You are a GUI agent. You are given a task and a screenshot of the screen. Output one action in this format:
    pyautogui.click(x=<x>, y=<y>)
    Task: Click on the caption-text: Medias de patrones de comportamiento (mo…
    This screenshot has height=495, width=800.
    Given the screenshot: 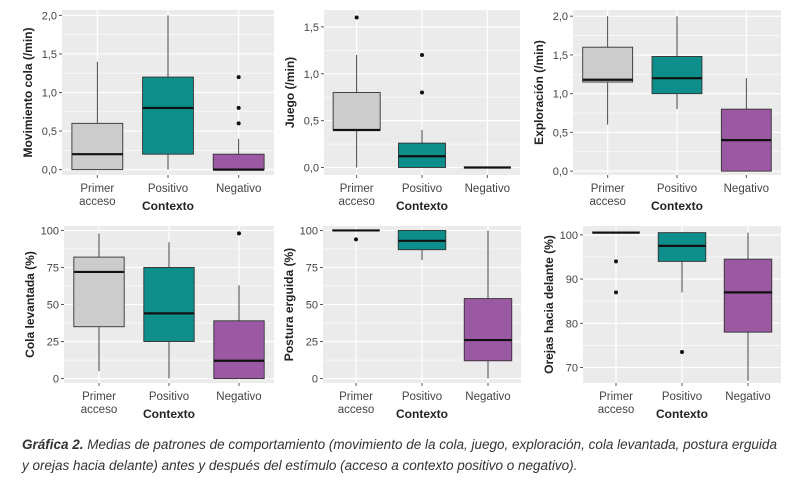 What is the action you would take?
    pyautogui.click(x=399, y=455)
    